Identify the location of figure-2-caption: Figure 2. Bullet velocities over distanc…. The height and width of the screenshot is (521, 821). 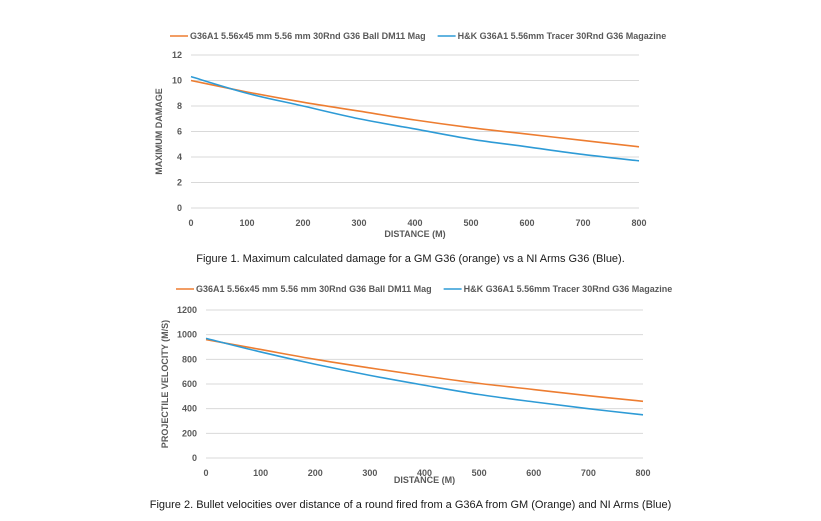
(410, 505).